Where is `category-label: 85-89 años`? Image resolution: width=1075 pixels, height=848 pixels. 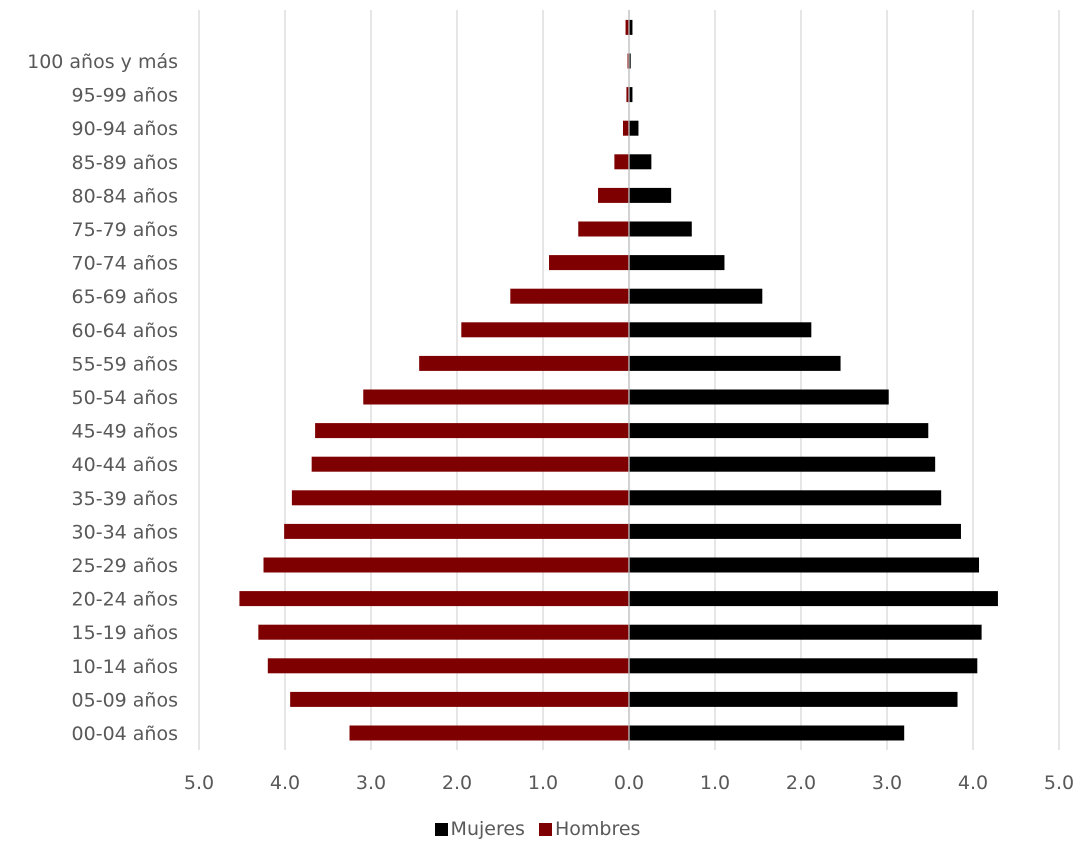
category-label: 85-89 años is located at coordinates (125, 163).